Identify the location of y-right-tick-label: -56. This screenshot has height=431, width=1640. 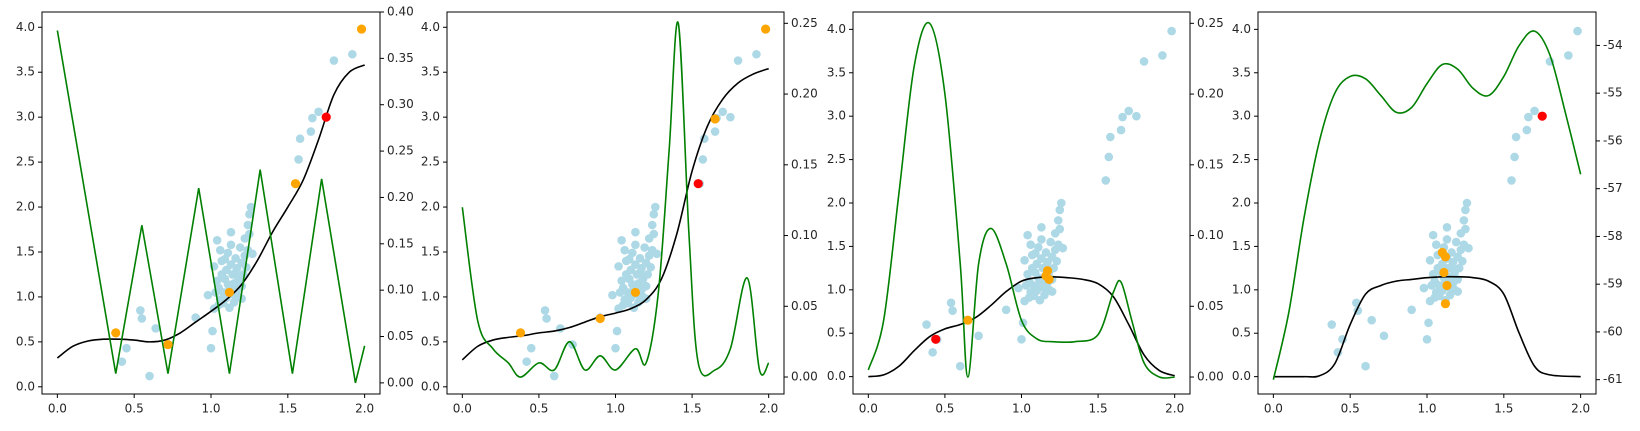
(1613, 140).